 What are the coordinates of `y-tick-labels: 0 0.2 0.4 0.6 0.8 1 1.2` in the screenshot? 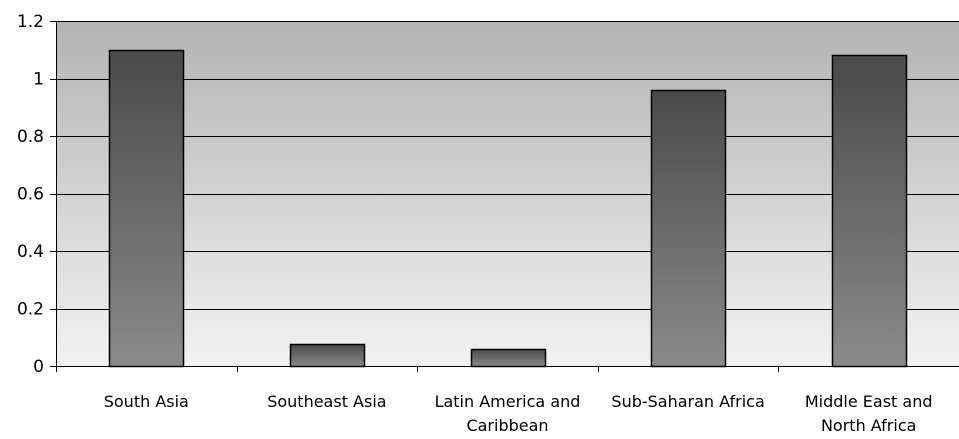 It's located at (30, 194).